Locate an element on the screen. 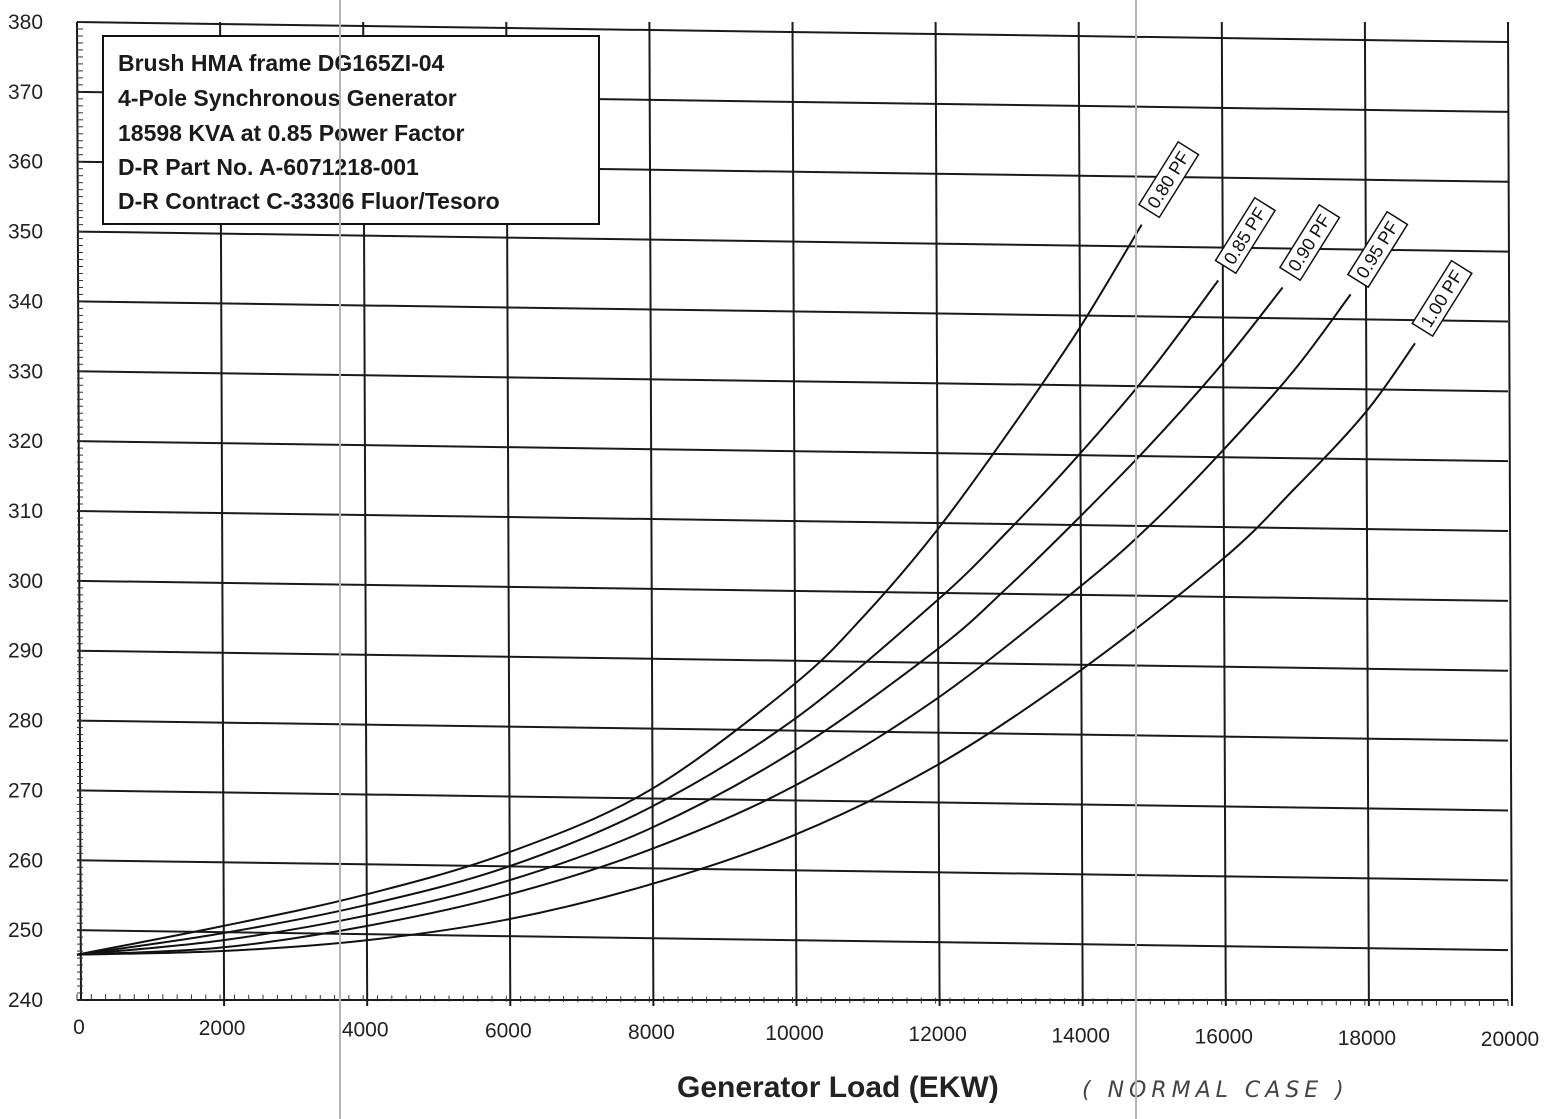  y-tick-label: 340 is located at coordinates (25, 301).